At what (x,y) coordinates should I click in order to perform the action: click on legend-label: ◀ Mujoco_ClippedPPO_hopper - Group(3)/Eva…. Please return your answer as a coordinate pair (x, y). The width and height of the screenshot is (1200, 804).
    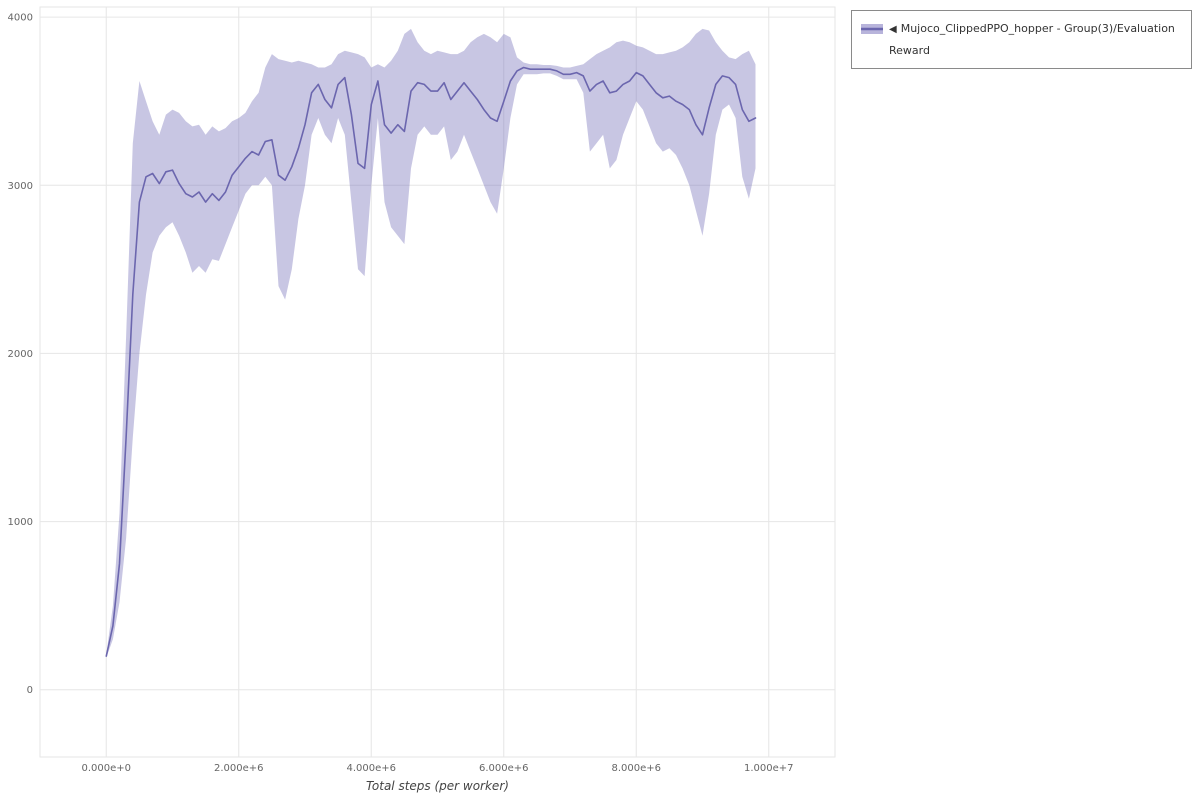
    Looking at the image, I should click on (1035, 39).